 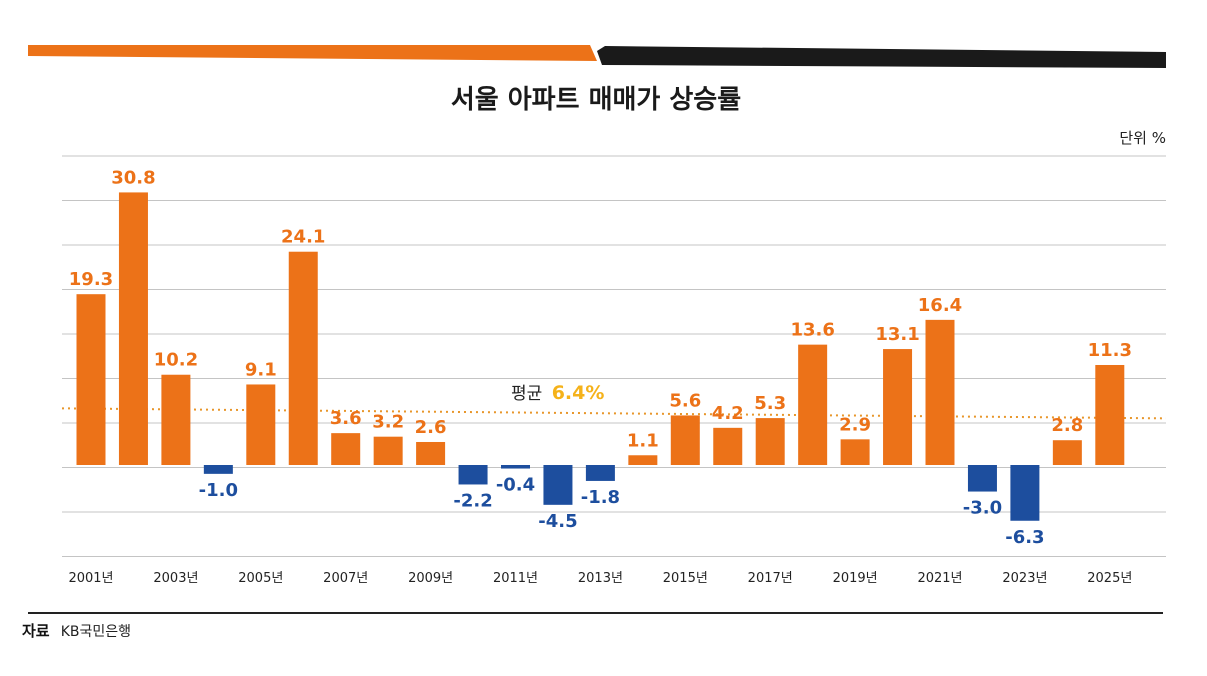 I want to click on header-band-dark, so click(x=881, y=57).